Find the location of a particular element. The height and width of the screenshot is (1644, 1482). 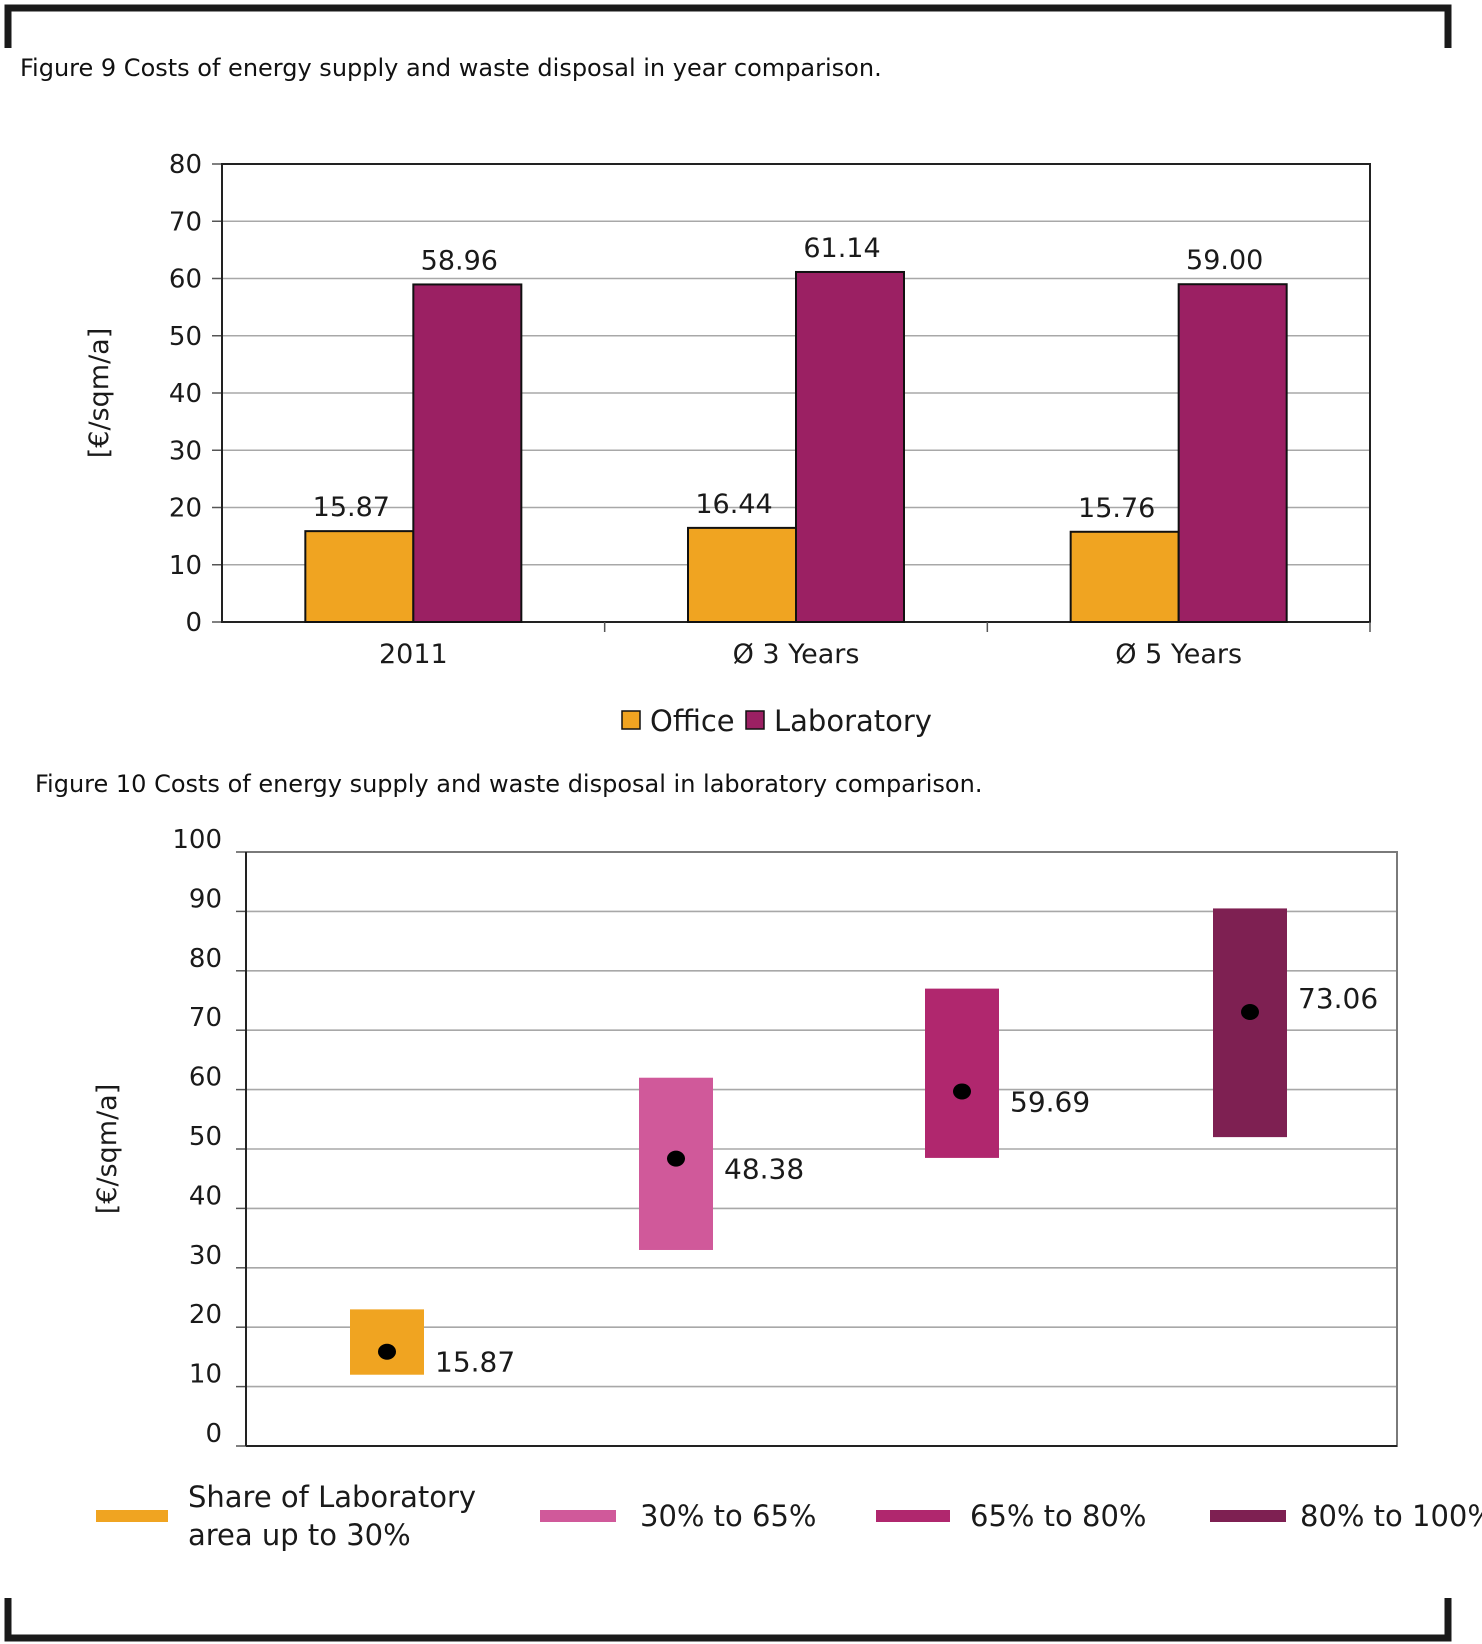

x-tick-label: Ø 3 Years is located at coordinates (796, 654).